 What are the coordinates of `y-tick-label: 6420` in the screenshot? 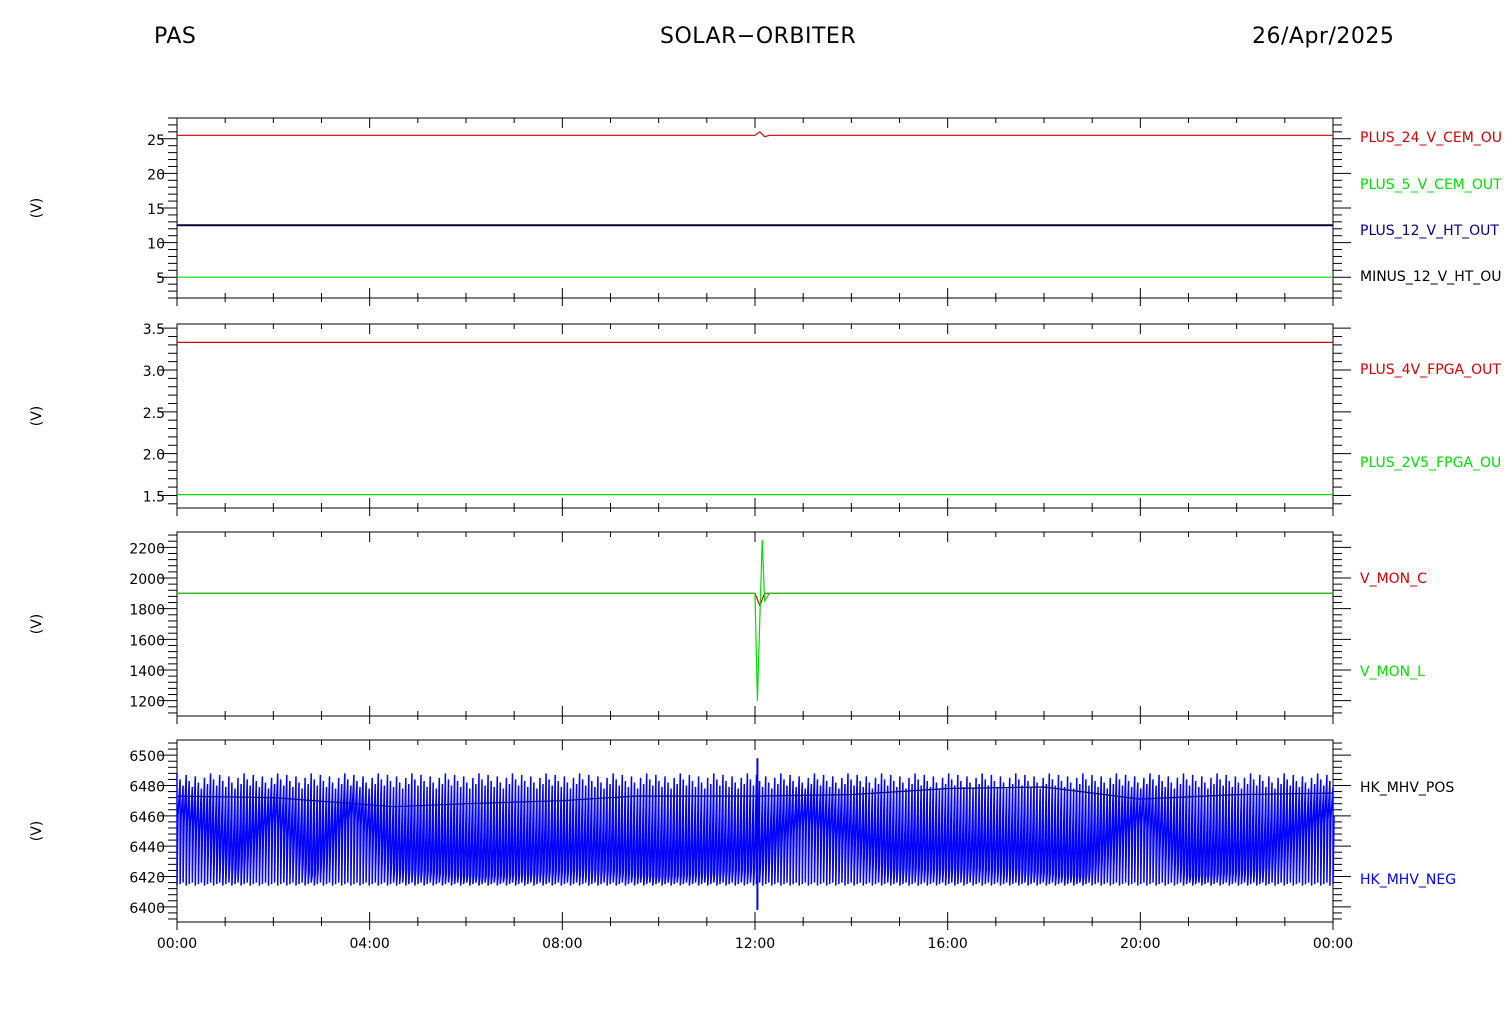 It's located at (147, 879).